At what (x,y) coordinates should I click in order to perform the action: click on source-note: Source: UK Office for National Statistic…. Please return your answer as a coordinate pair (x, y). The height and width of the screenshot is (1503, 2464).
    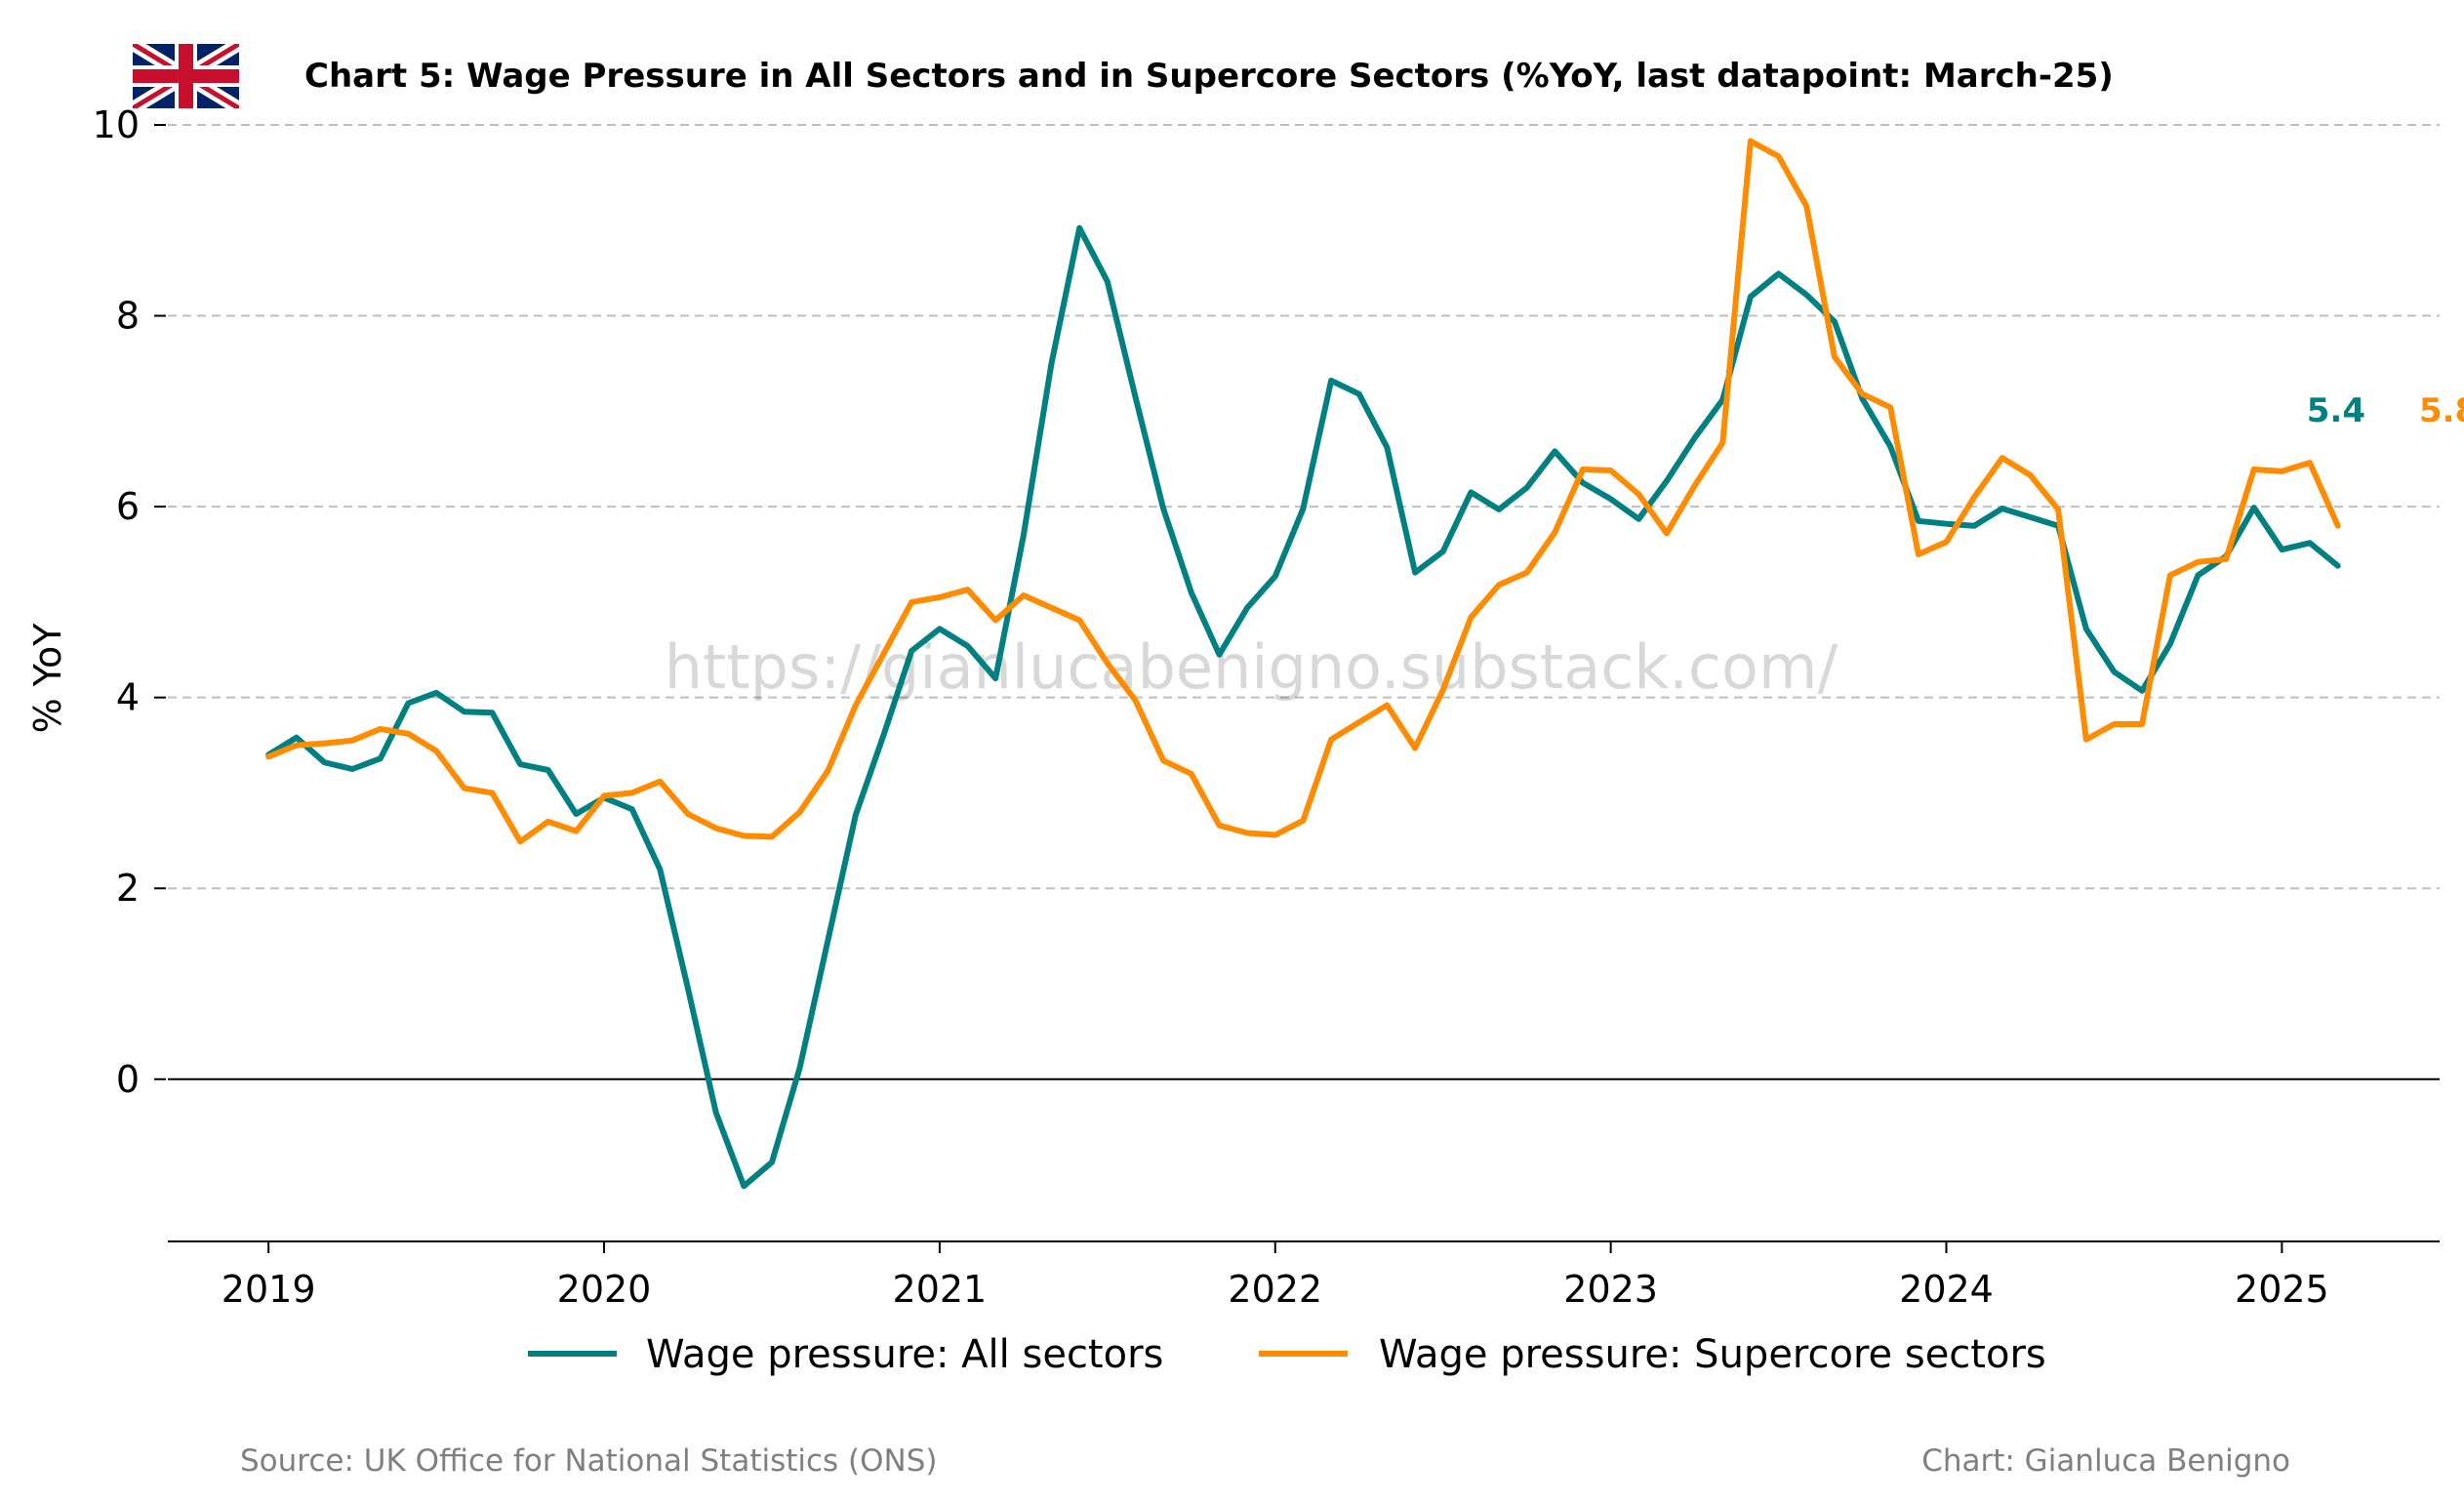
    Looking at the image, I should click on (589, 1461).